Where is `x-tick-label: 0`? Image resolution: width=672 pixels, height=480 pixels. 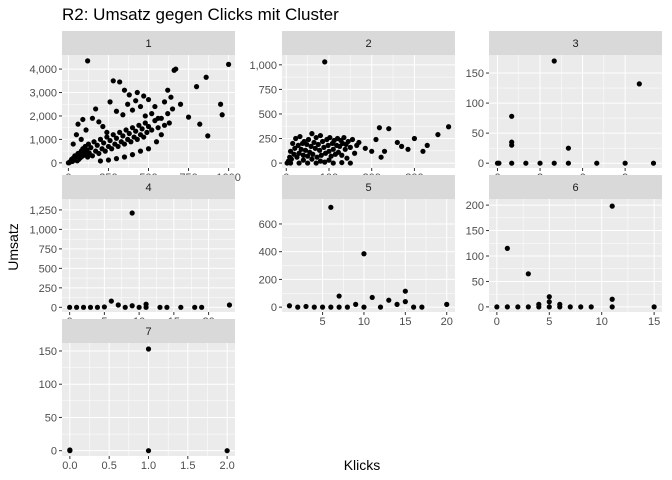
x-tick-label: 0 is located at coordinates (497, 322).